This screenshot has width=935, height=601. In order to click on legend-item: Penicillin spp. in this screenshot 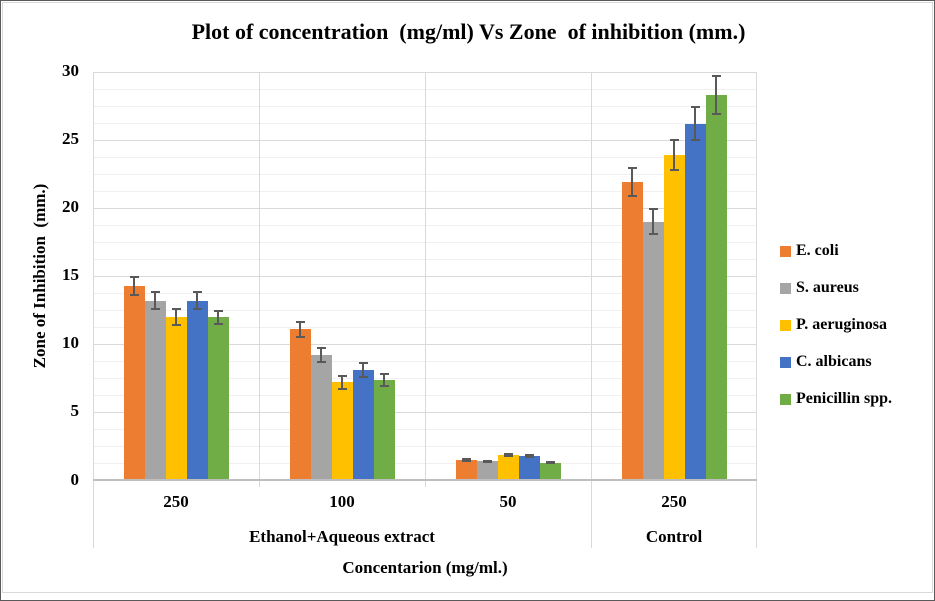, I will do `click(836, 399)`.